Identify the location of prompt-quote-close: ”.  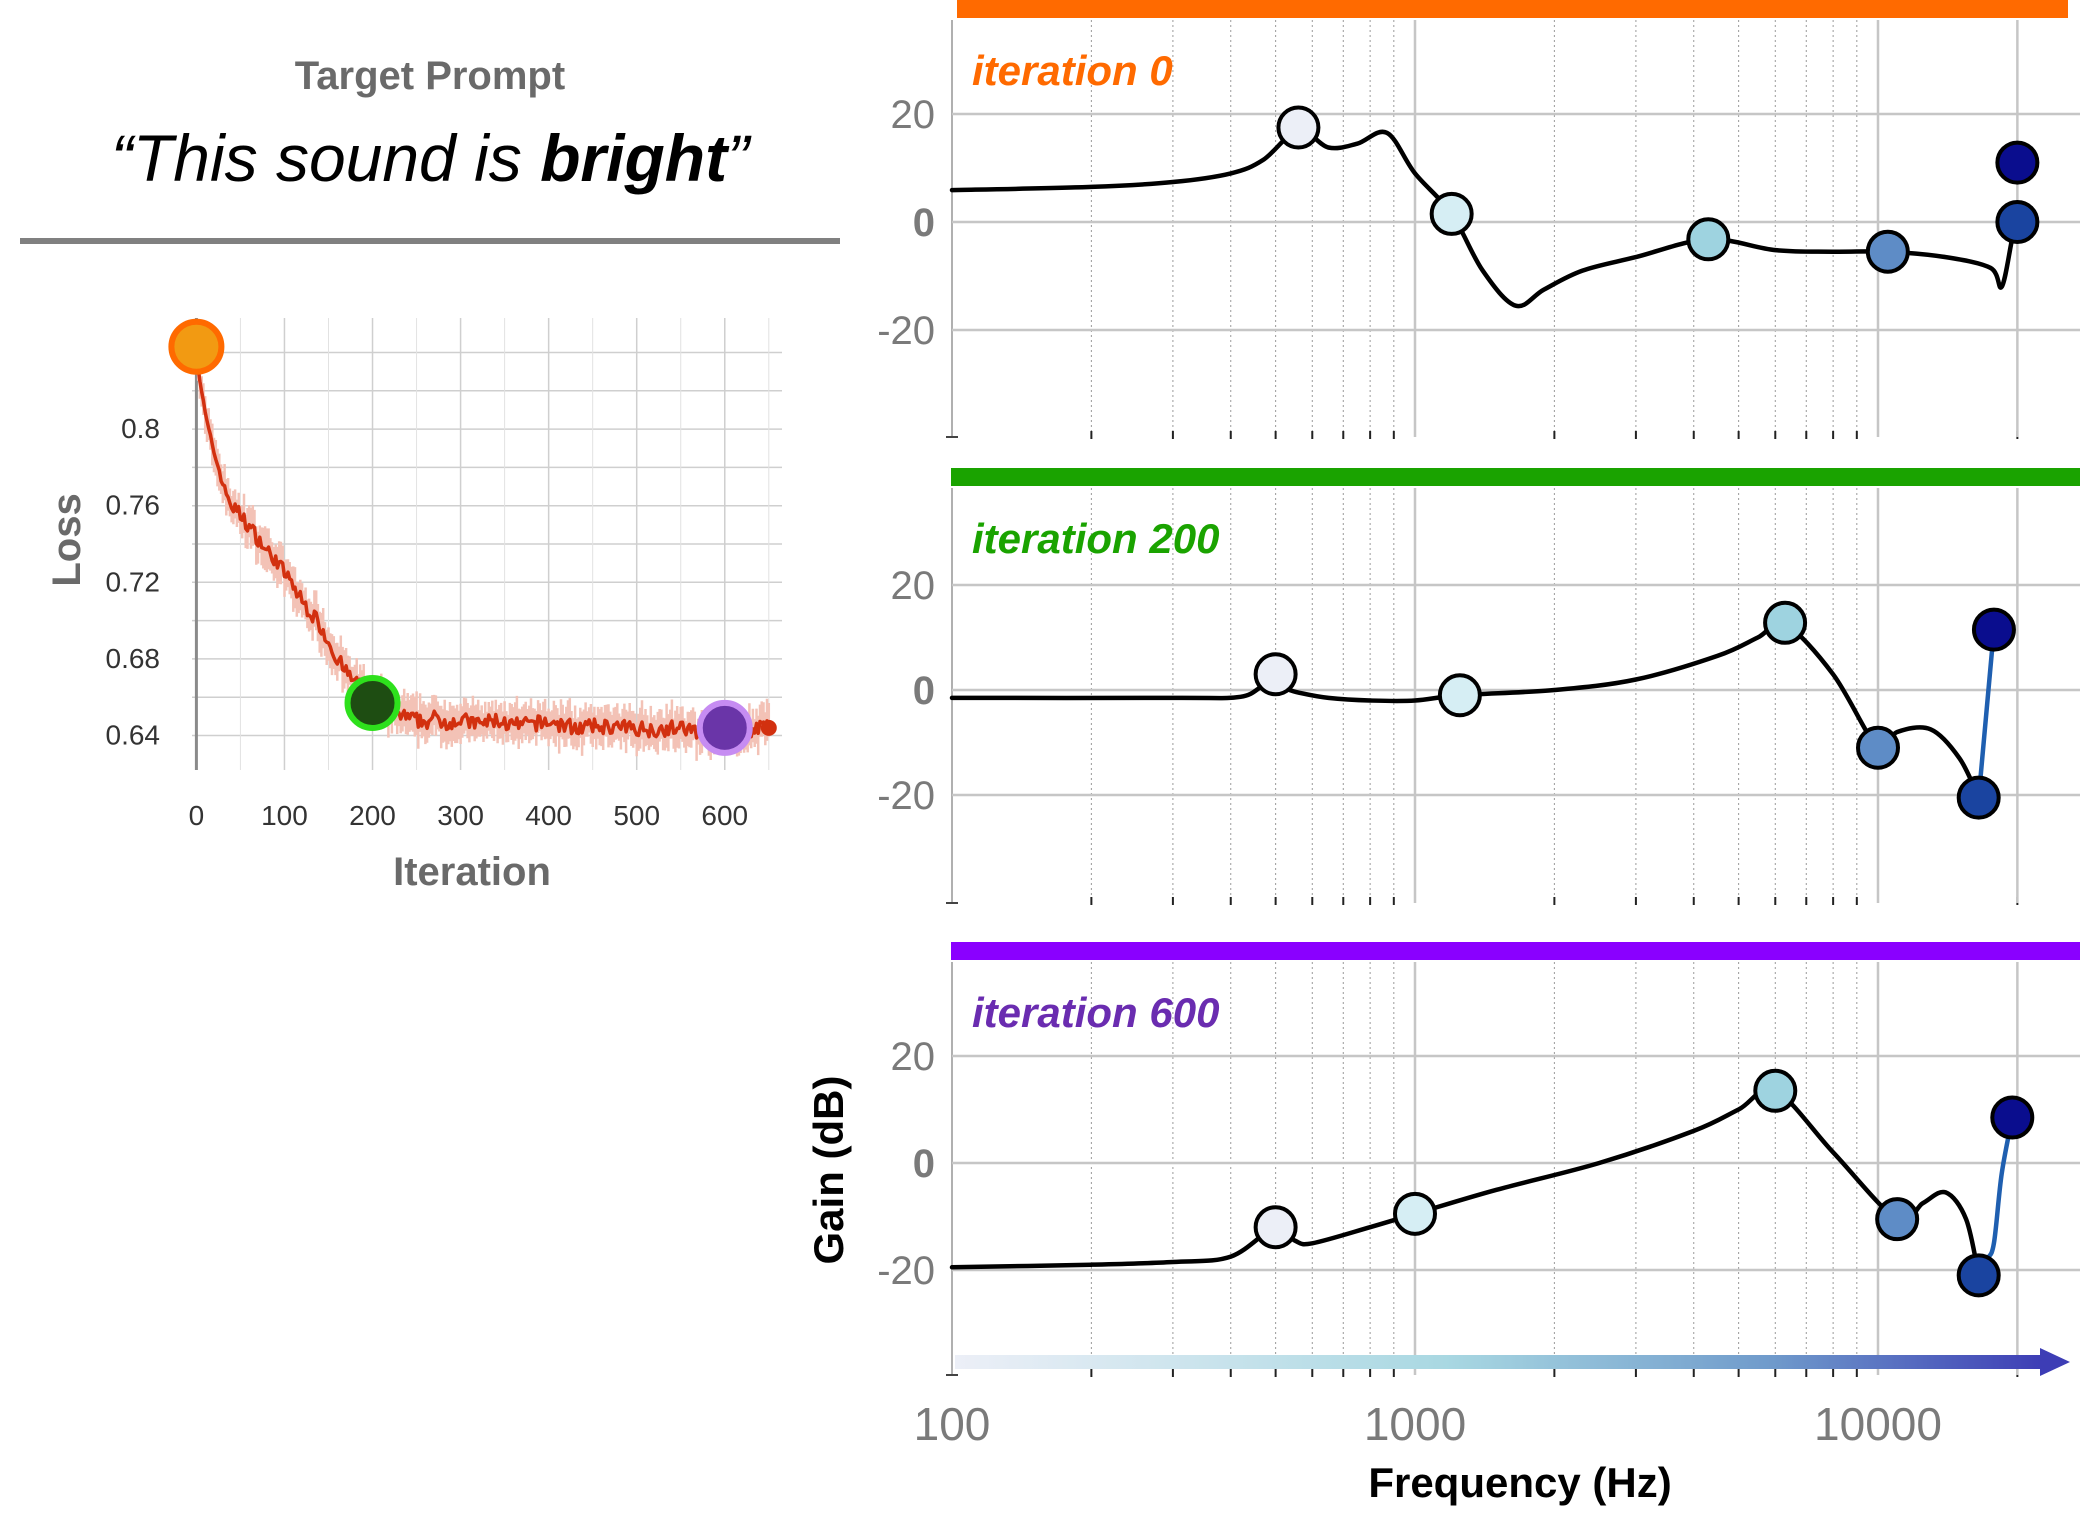
(738, 158).